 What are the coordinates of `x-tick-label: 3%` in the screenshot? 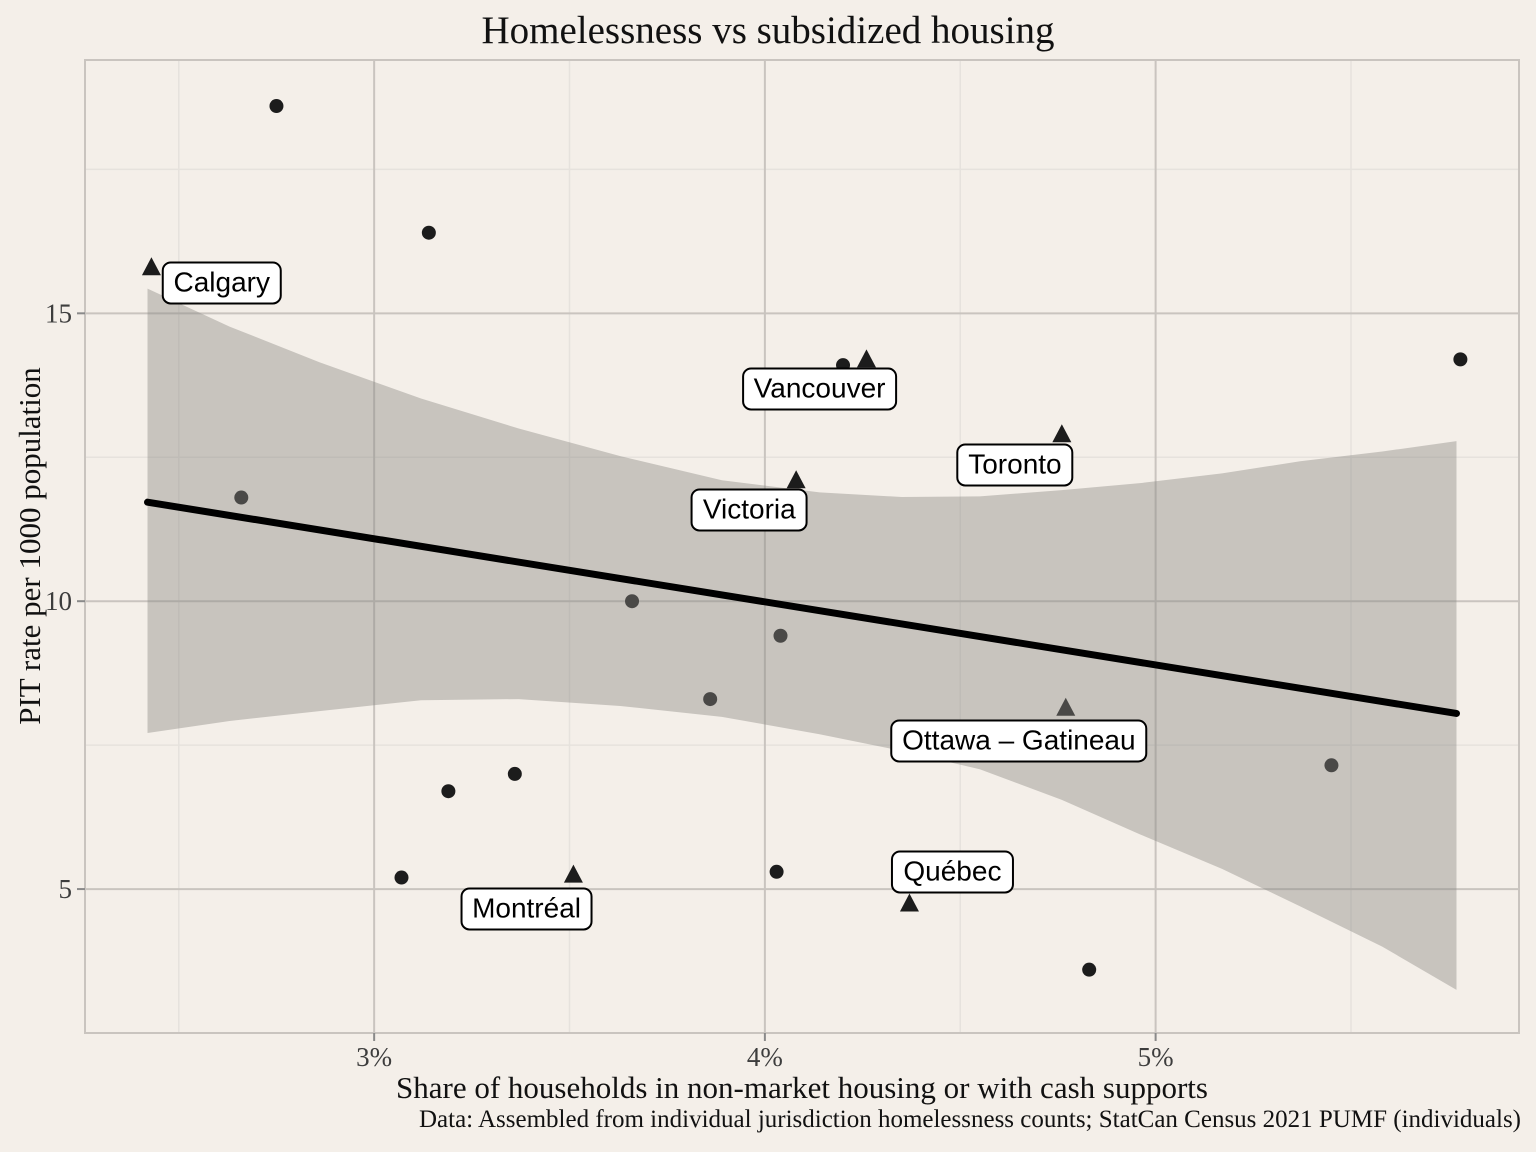 It's located at (374, 1057).